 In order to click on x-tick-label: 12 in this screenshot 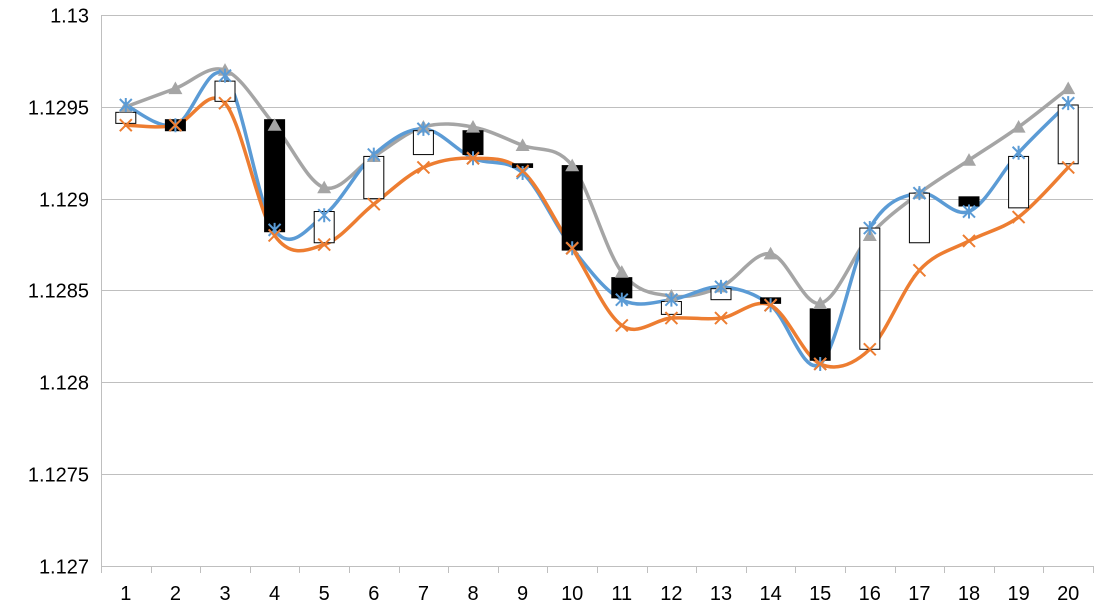, I will do `click(671, 594)`.